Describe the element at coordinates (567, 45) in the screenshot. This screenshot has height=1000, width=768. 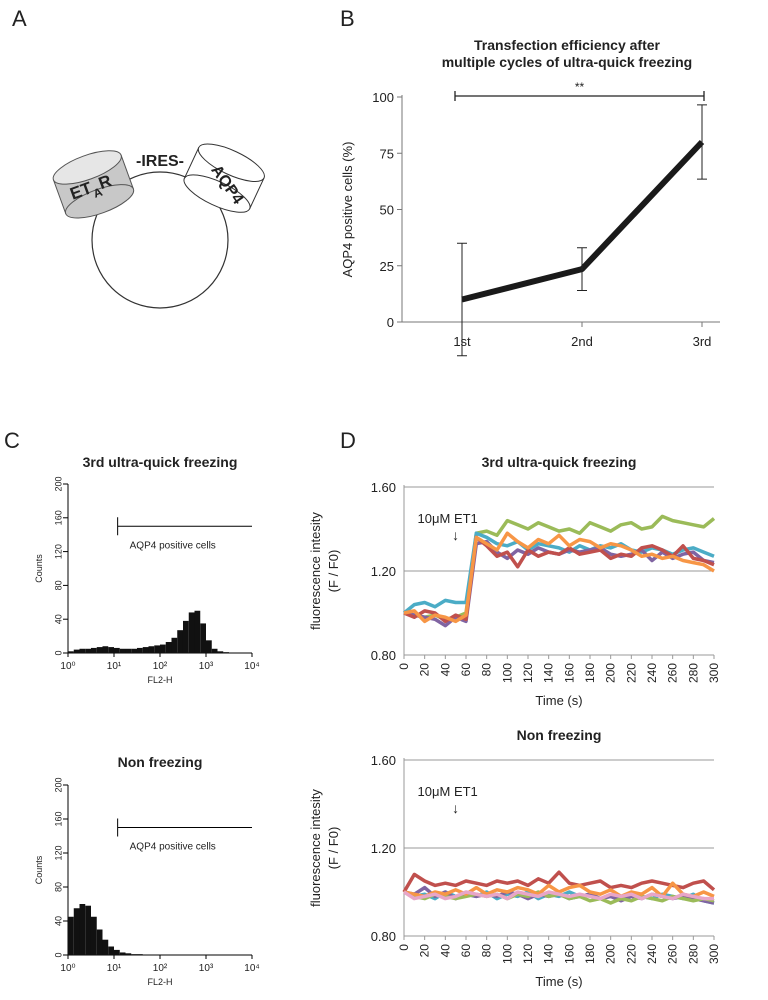
I see `chart-title: Transfection efficiency after` at that location.